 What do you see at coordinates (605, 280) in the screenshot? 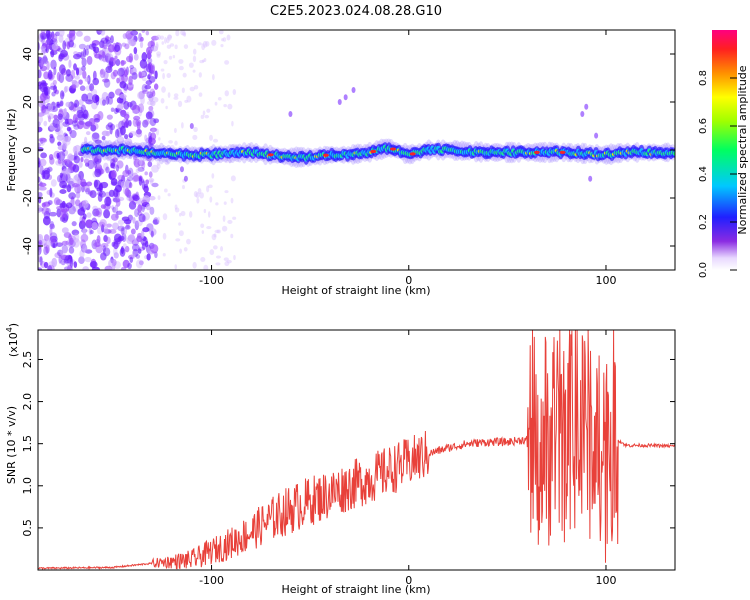
I see `x-tick-label: 100` at bounding box center [605, 280].